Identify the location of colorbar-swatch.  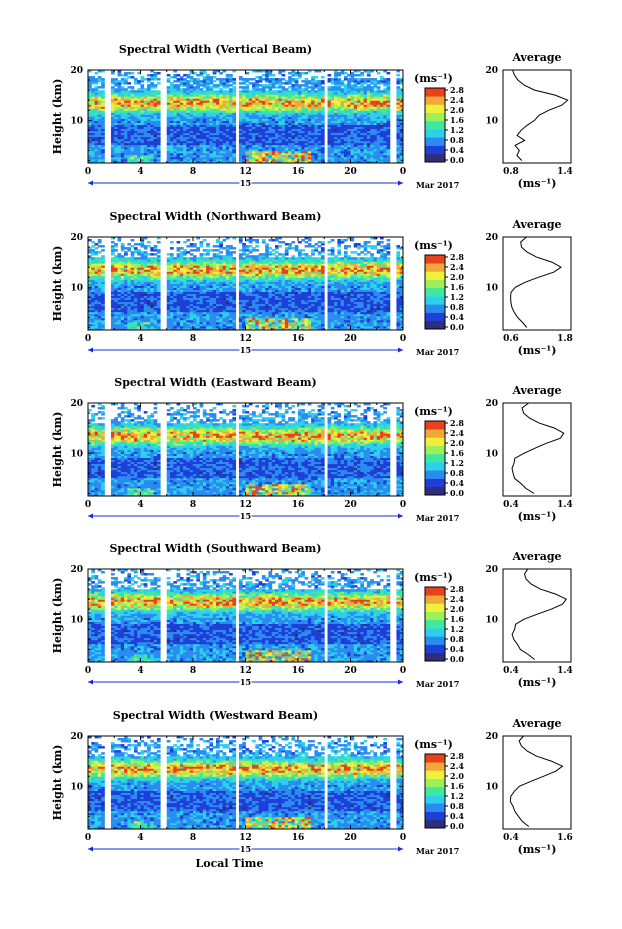
(435, 108).